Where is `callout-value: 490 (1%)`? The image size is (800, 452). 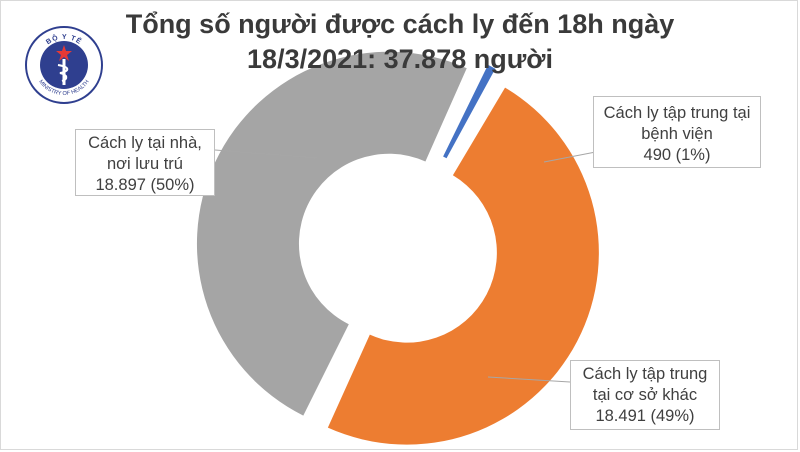
callout-value: 490 (1%) is located at coordinates (677, 155).